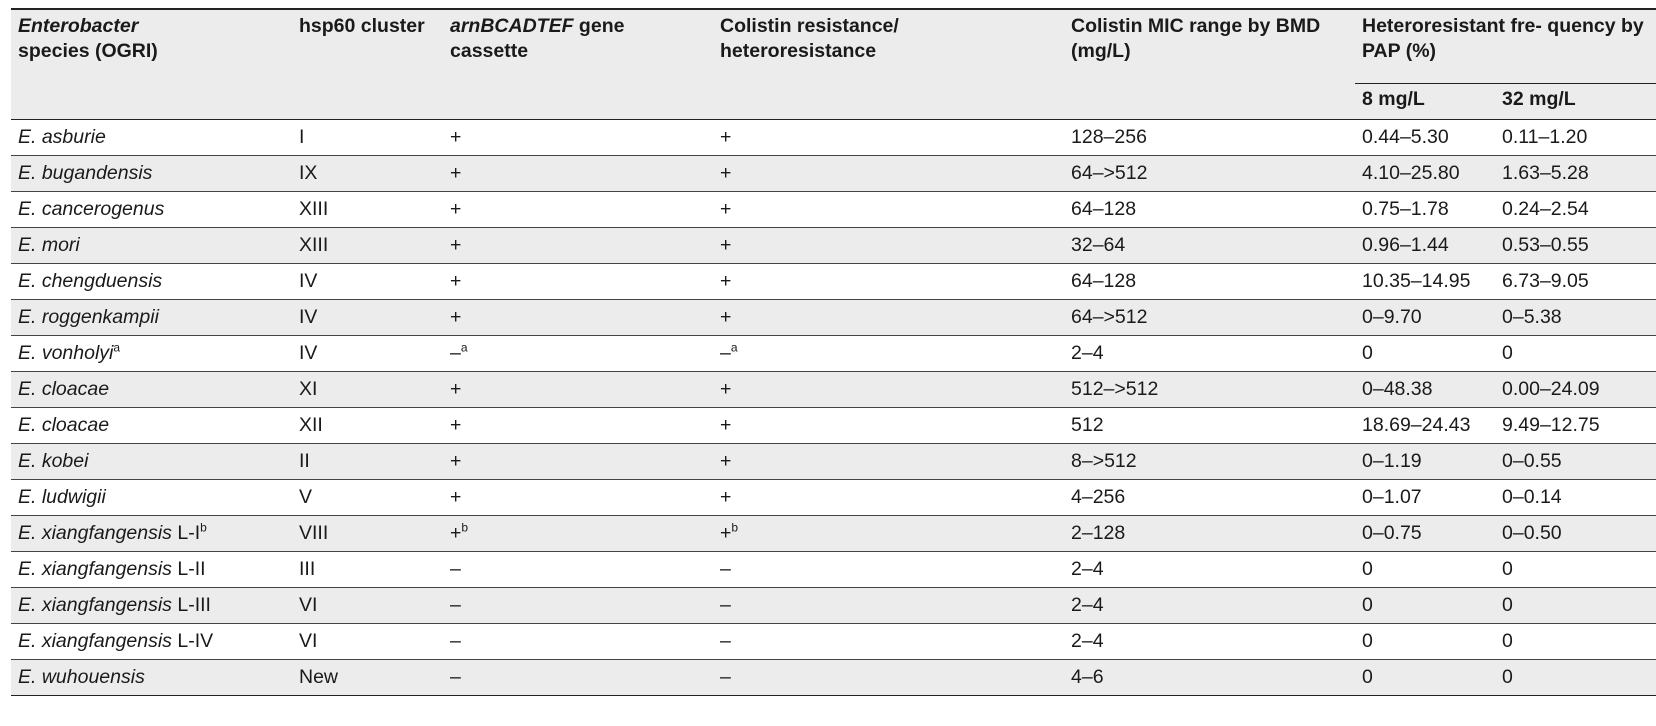 The height and width of the screenshot is (726, 1656). What do you see at coordinates (1425, 246) in the screenshot?
I see `cell-freq-8: 0.96–1.44` at bounding box center [1425, 246].